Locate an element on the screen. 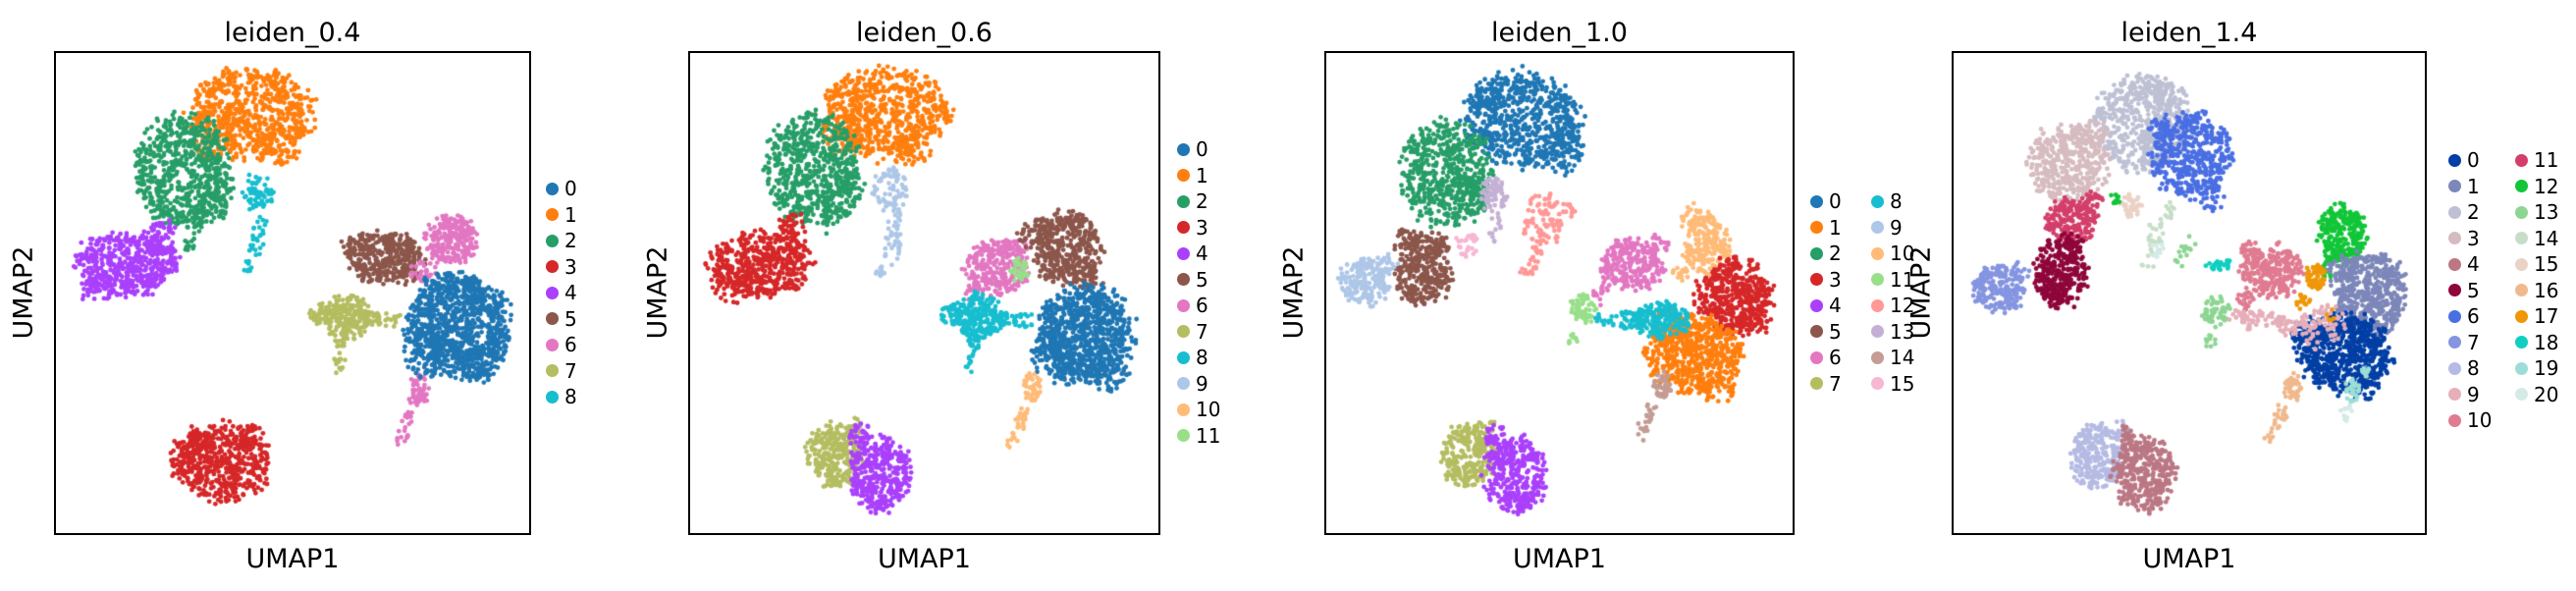 This screenshot has width=2576, height=591. x-axis-label-panel-3: UMAP1 is located at coordinates (1559, 559).